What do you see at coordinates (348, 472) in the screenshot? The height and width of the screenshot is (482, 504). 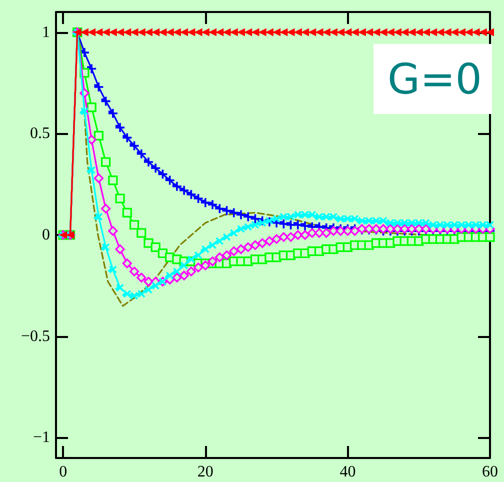 I see `x-tick-label: 40` at bounding box center [348, 472].